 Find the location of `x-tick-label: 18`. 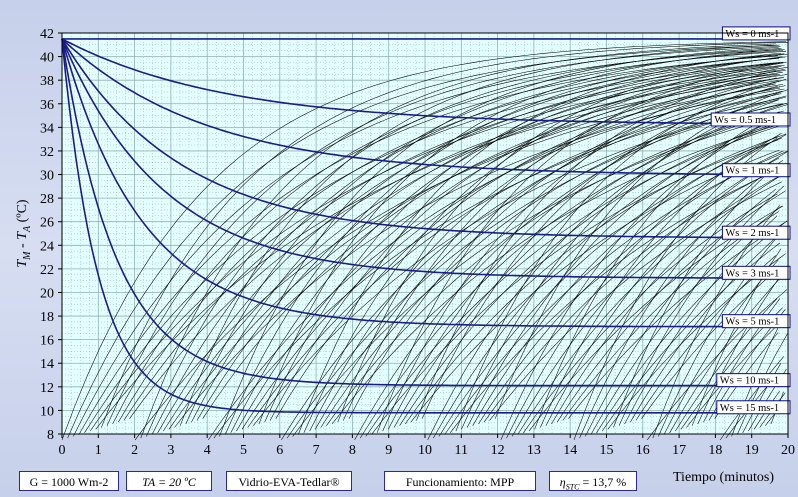

x-tick-label: 18 is located at coordinates (715, 450).